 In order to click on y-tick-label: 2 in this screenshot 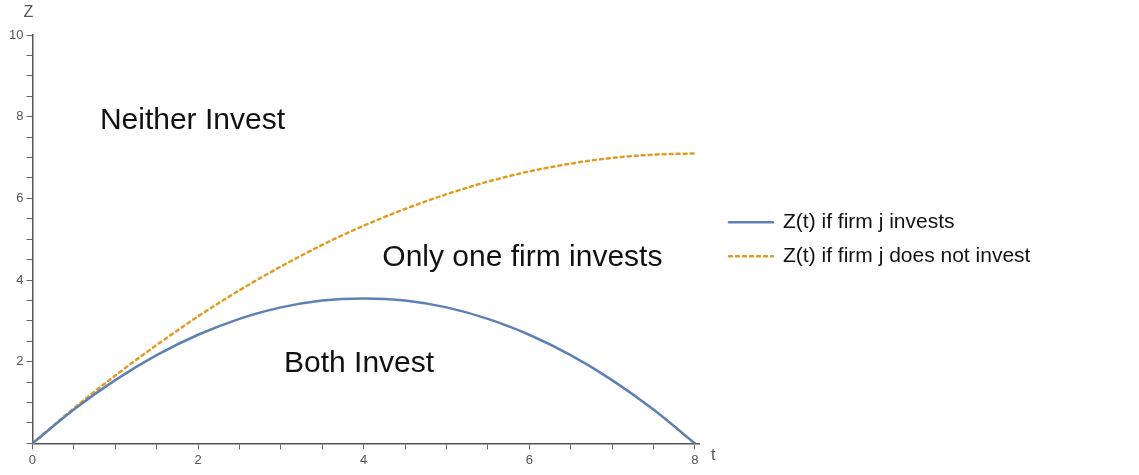, I will do `click(20, 361)`.